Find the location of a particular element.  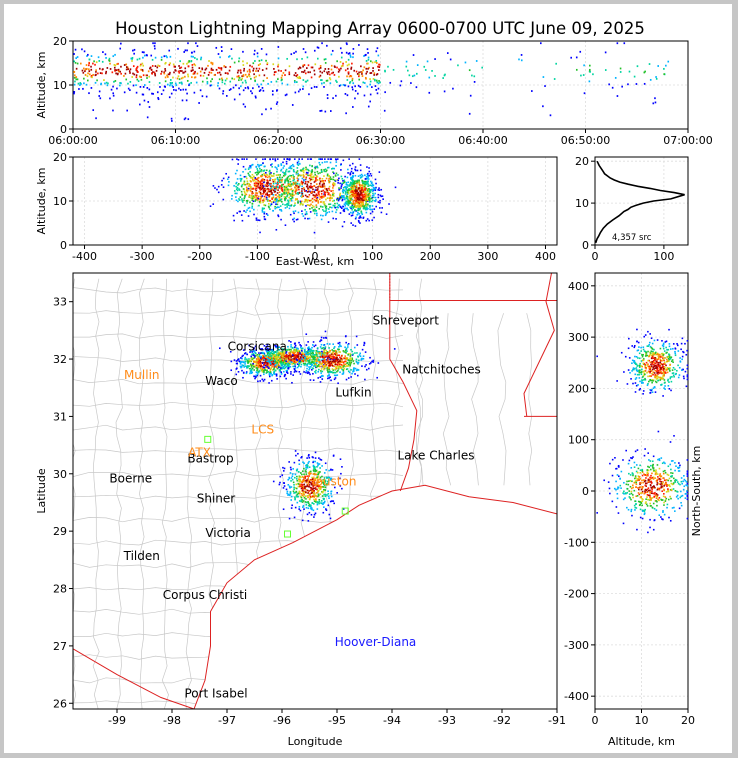

y-tick-label: 10 is located at coordinates (60, 85).